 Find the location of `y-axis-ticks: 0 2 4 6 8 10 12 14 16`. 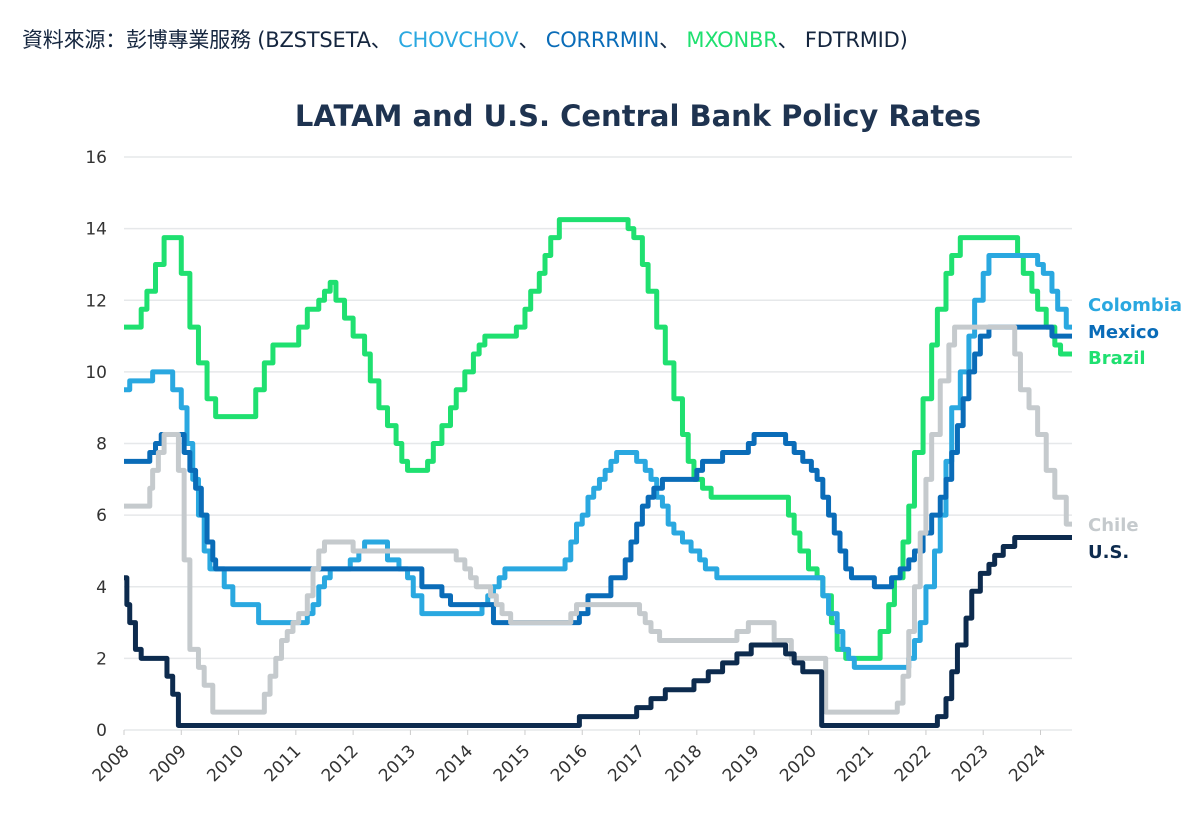

y-axis-ticks: 0 2 4 6 8 10 12 14 16 is located at coordinates (96, 444).